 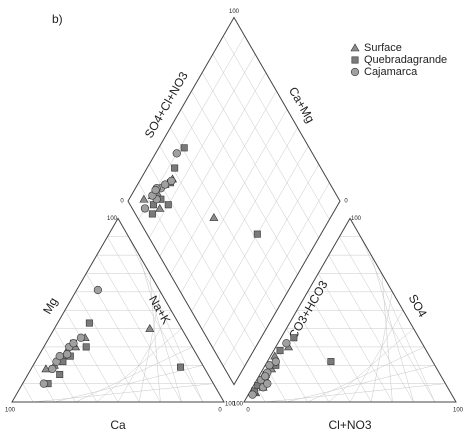 I want to click on axis-title: CO3+HCO3, so click(x=308, y=310).